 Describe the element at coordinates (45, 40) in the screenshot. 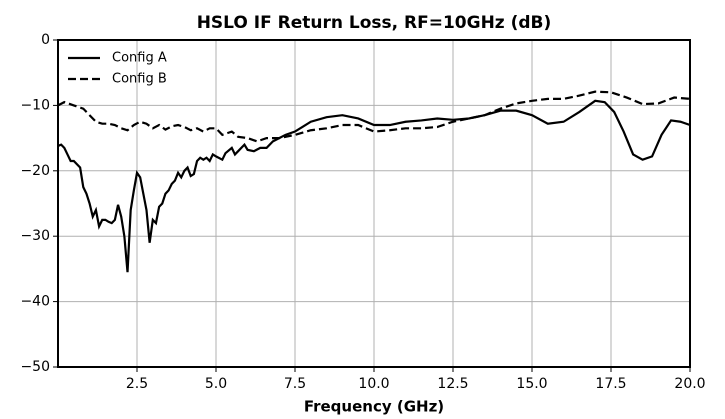

I see `y-tick-label: 0` at that location.